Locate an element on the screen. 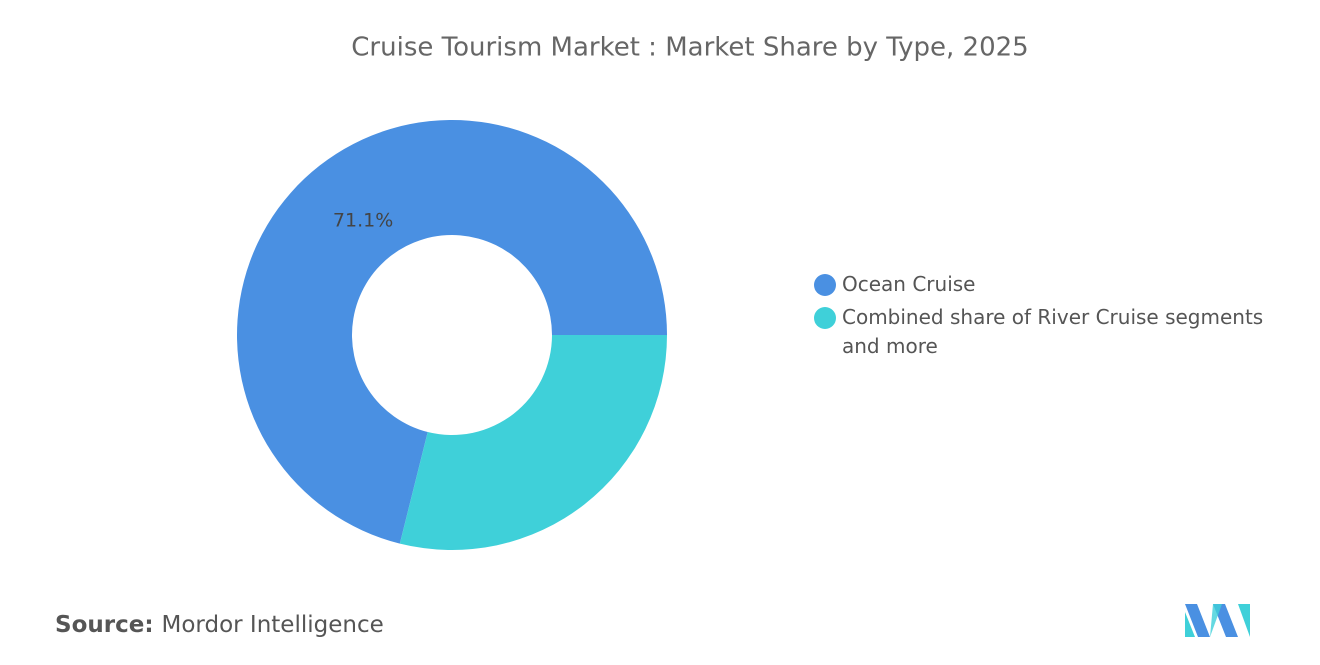 This screenshot has width=1320, height=665. source-label: Source: is located at coordinates (104, 625).